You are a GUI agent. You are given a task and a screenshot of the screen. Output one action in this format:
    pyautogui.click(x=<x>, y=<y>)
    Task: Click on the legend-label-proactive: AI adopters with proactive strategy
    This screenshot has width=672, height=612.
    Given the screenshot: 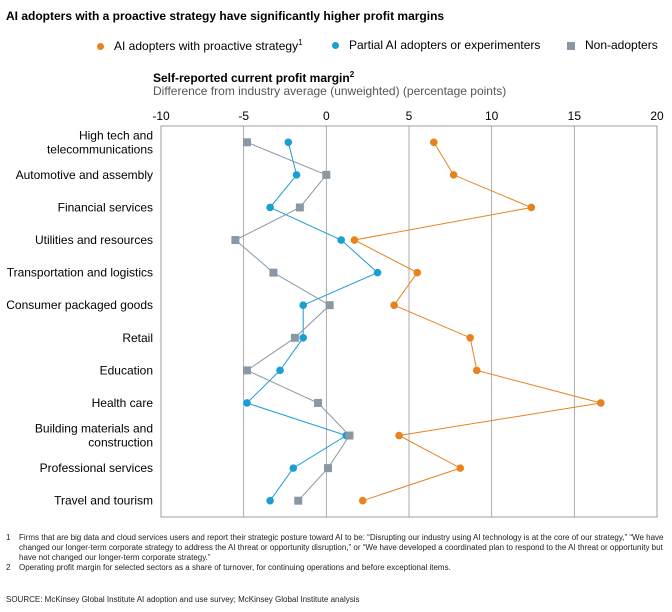 What is the action you would take?
    pyautogui.click(x=206, y=46)
    